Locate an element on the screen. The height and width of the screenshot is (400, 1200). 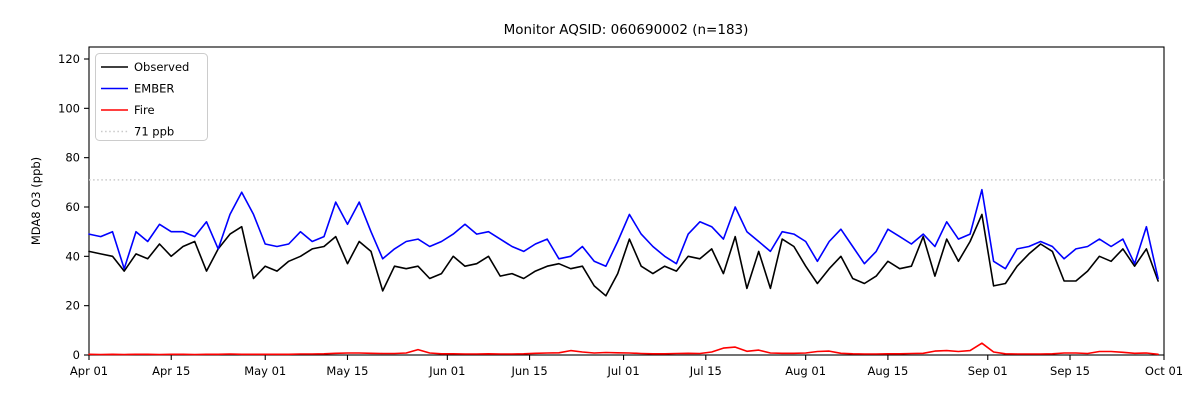
y-tick-label: 120 is located at coordinates (69, 59).